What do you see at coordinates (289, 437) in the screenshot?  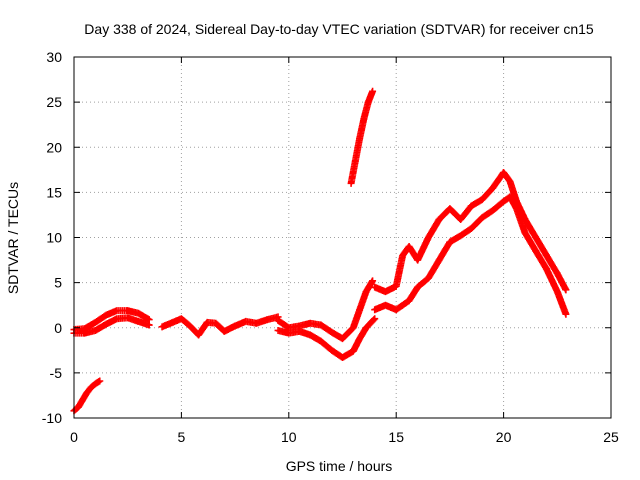 I see `x-tick-label: 10` at bounding box center [289, 437].